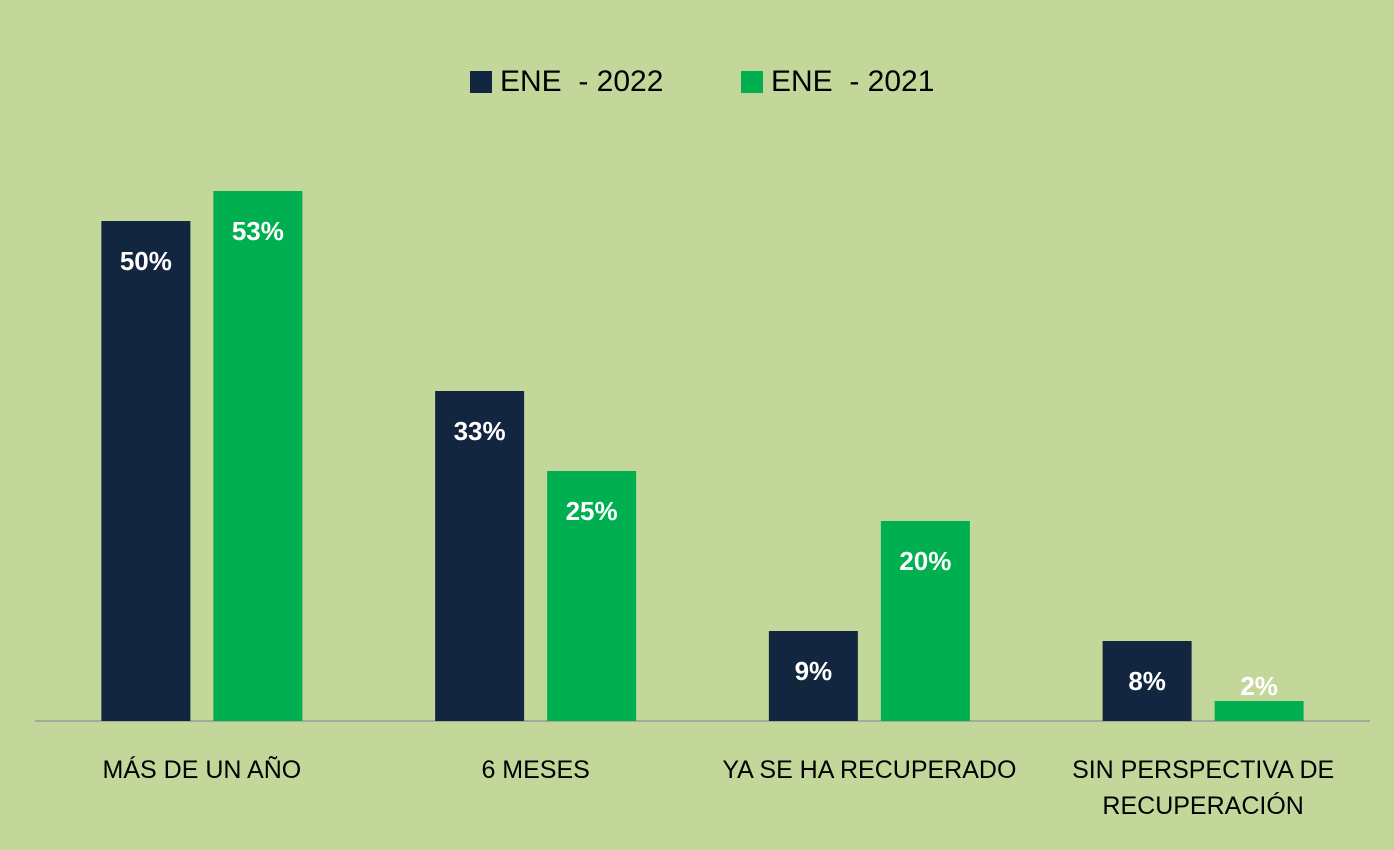 The height and width of the screenshot is (850, 1394). What do you see at coordinates (592, 511) in the screenshot?
I see `value-label: 25%` at bounding box center [592, 511].